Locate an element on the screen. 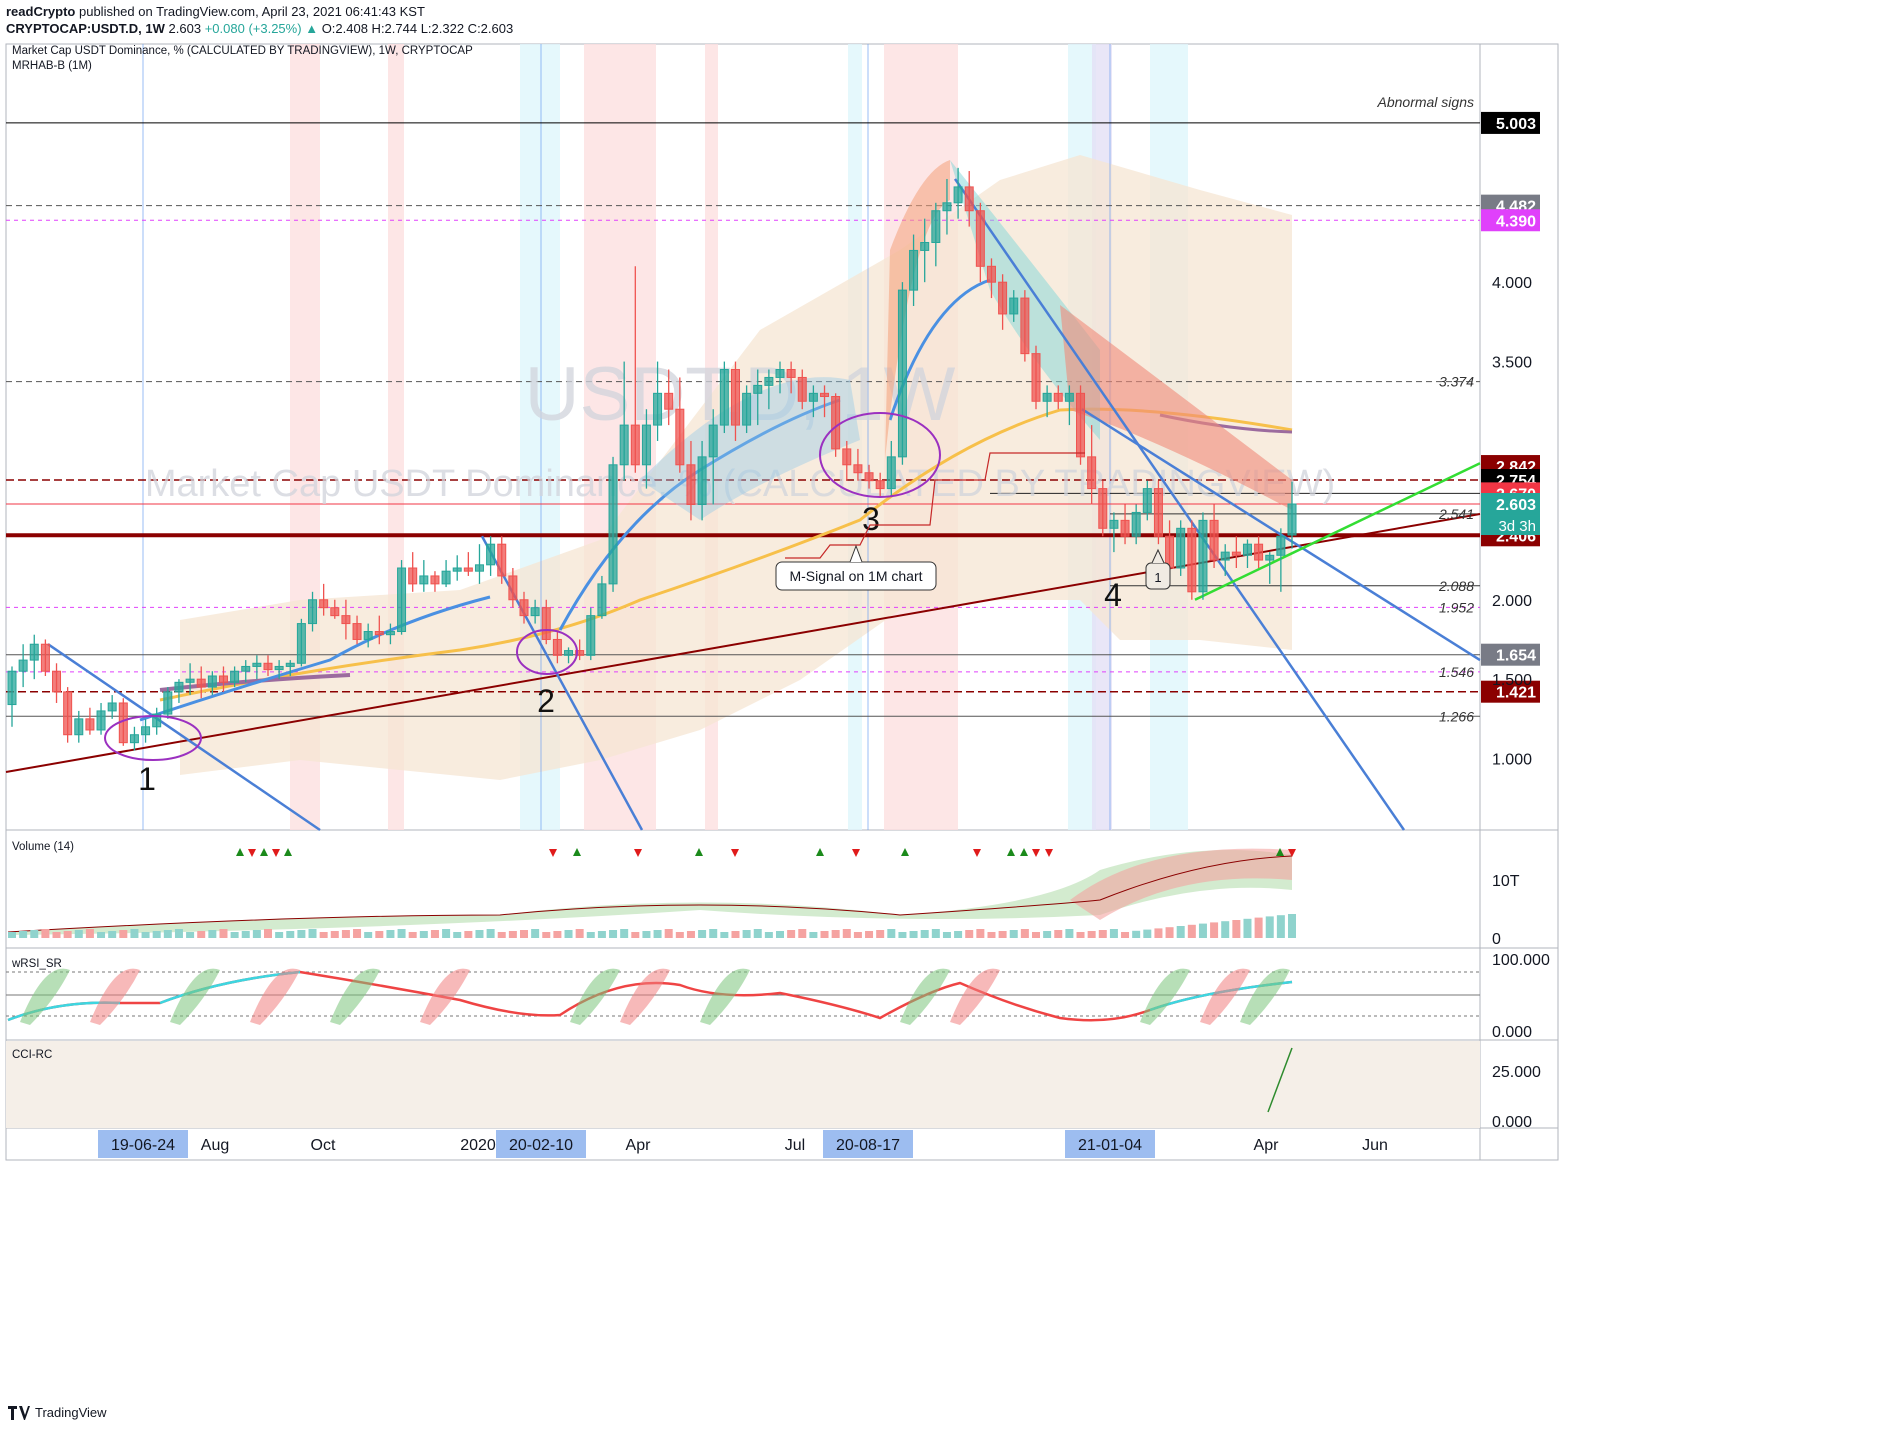  cci-tick: 25.000 is located at coordinates (1516, 1072).